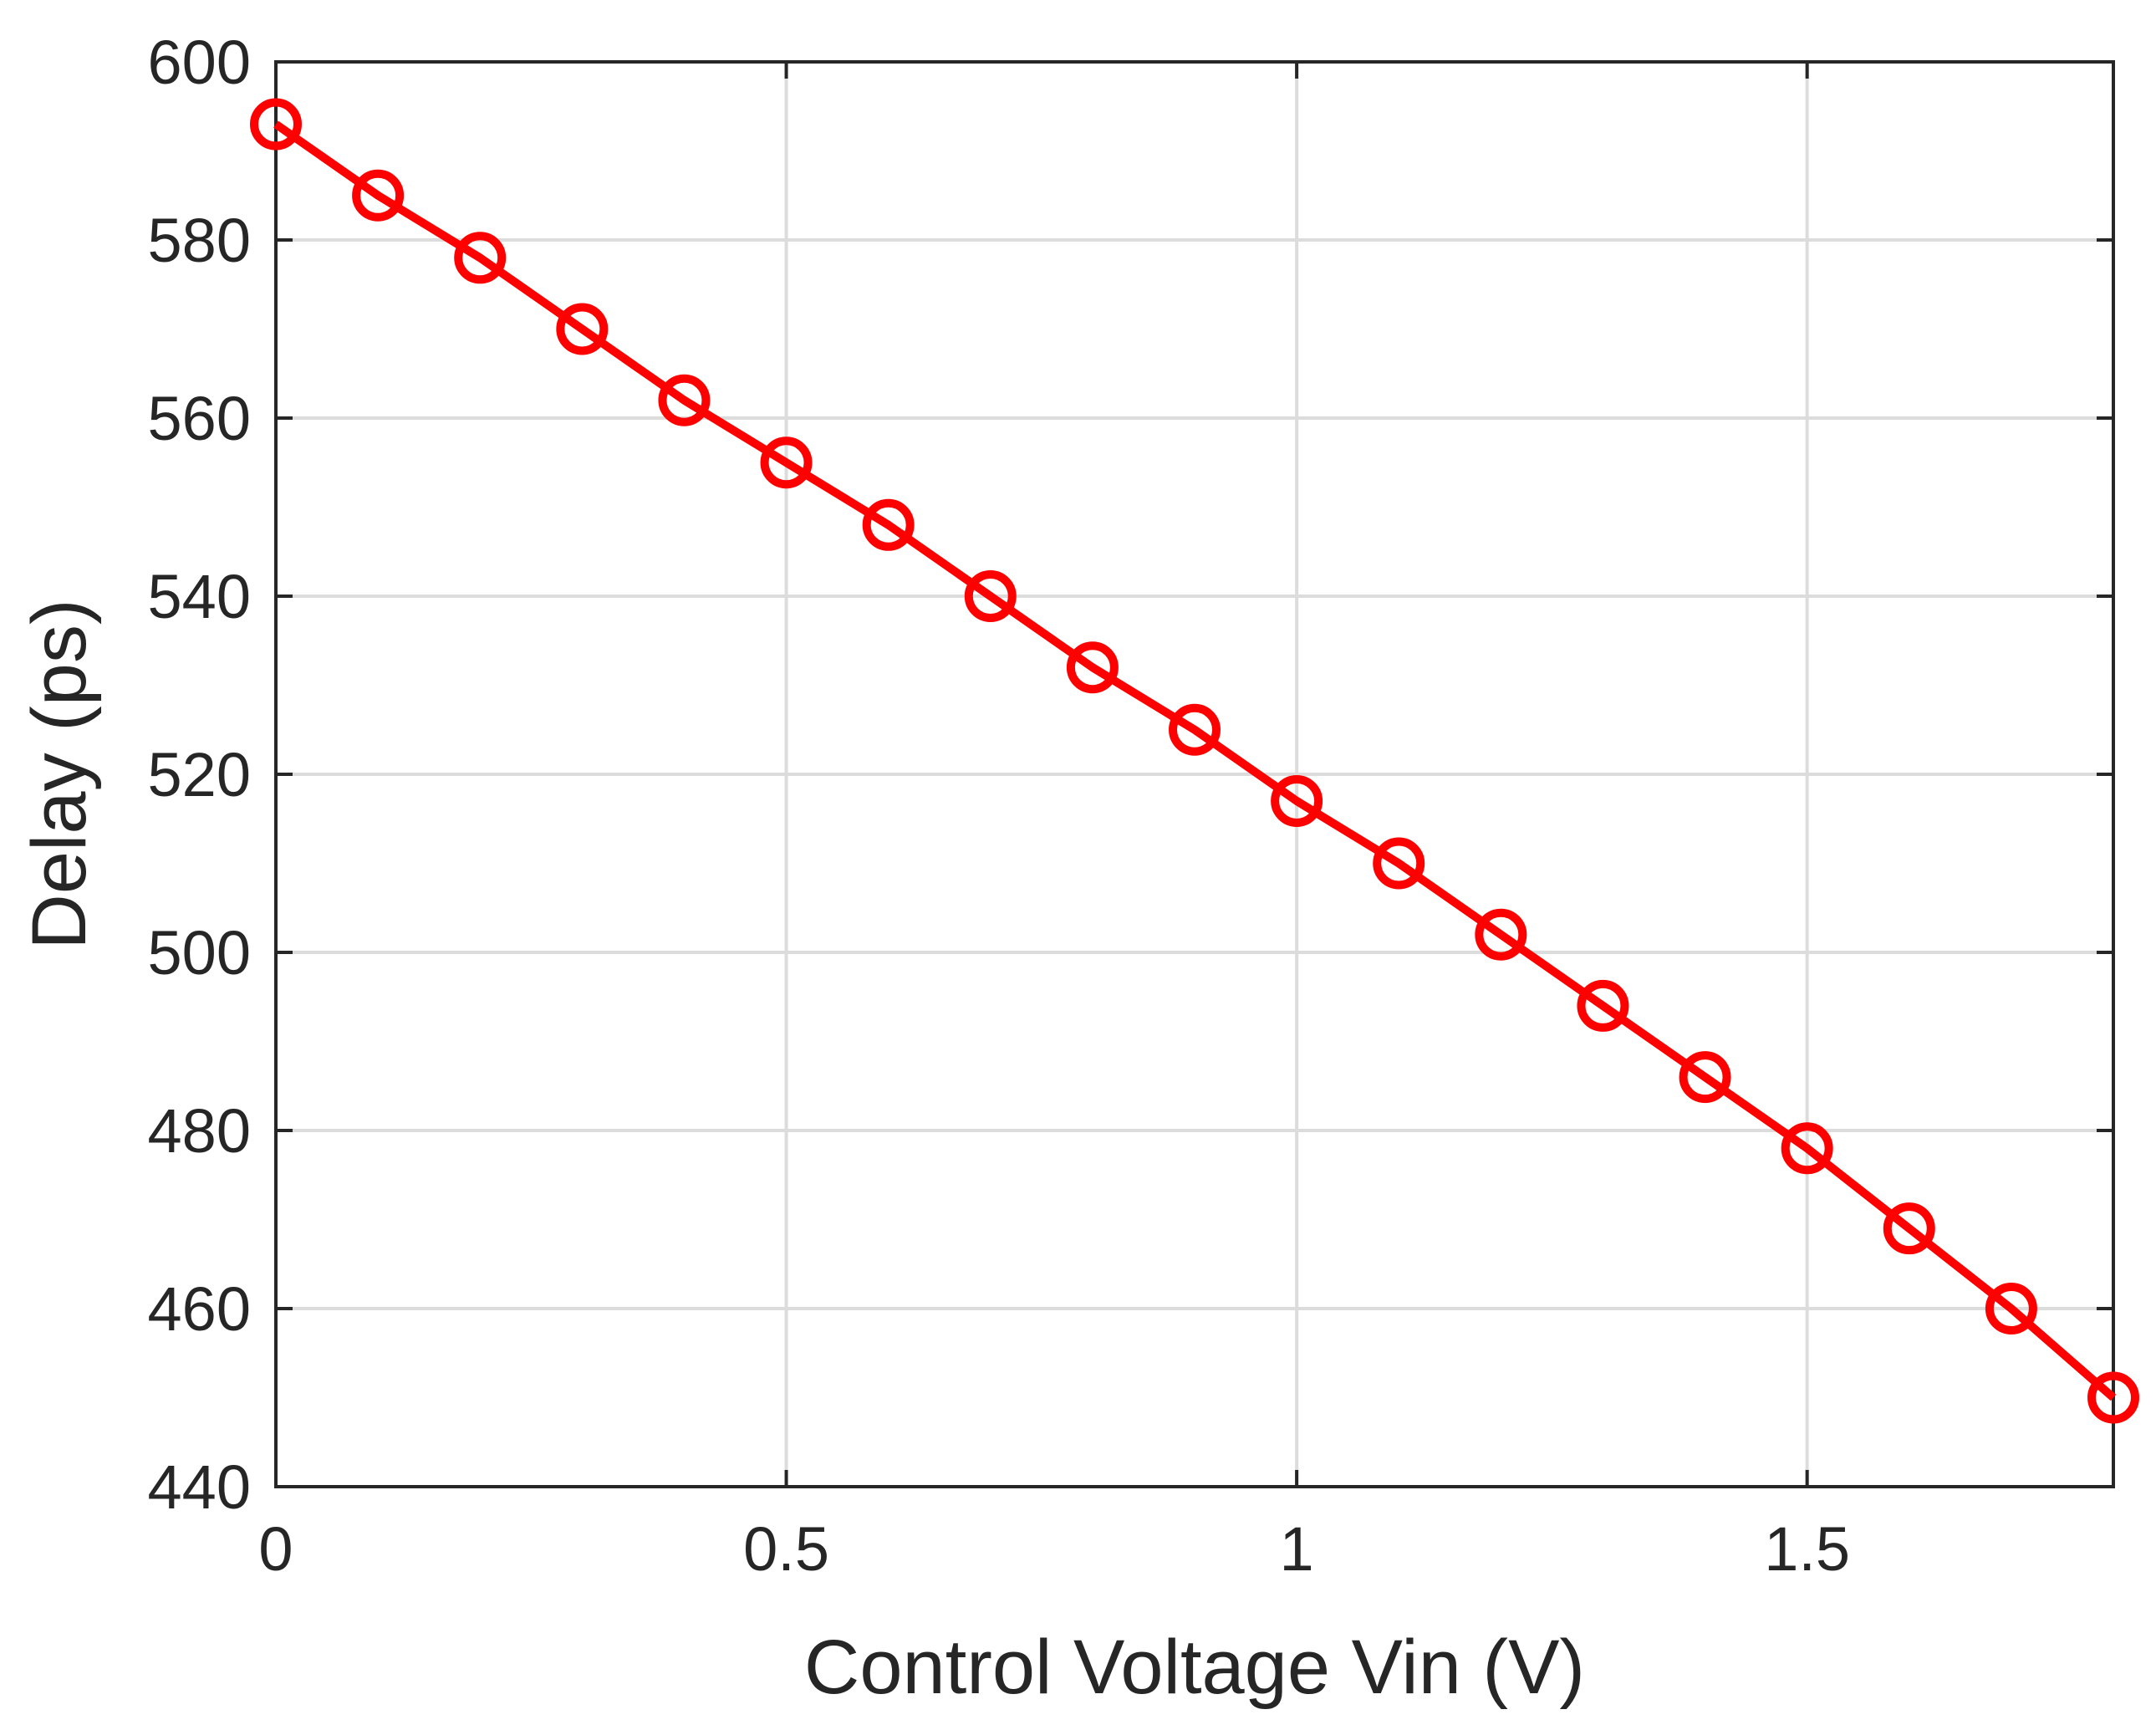 The height and width of the screenshot is (1730, 2156). Describe the element at coordinates (199, 952) in the screenshot. I see `y-tick-label: 500` at that location.